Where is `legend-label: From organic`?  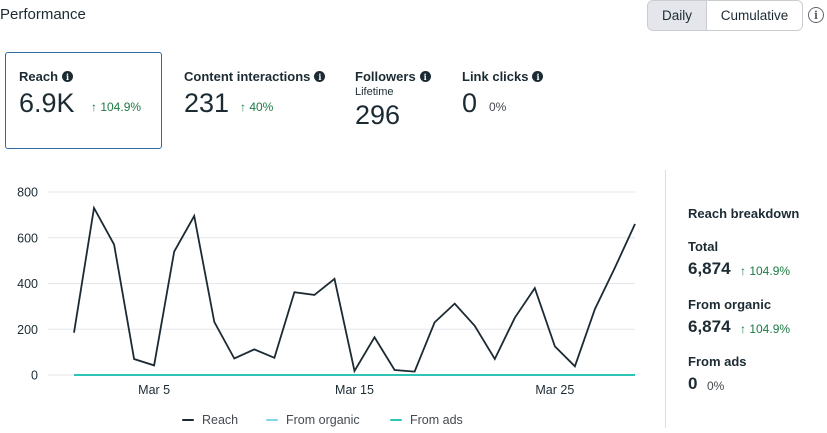
legend-label: From organic is located at coordinates (323, 420).